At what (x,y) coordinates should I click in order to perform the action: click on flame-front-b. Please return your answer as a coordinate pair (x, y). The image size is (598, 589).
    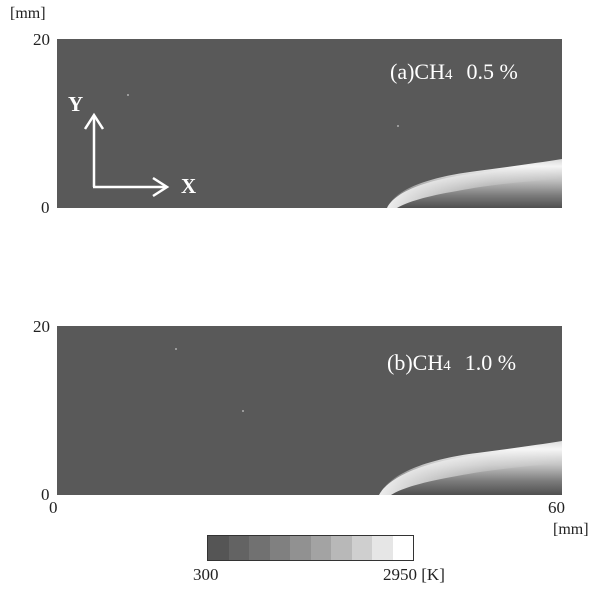
    Looking at the image, I should click on (470, 469).